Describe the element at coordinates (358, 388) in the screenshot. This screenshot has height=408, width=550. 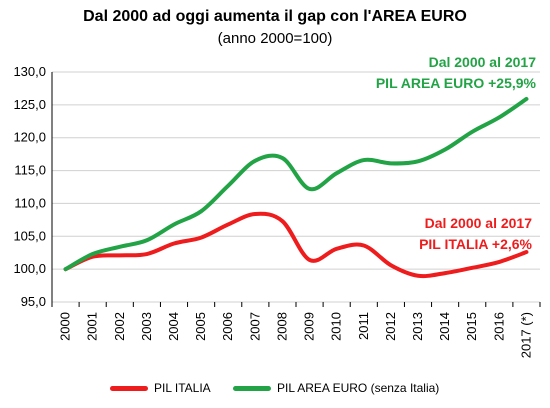
I see `legend-label-euro: PIL AREA EURO (senza Italia)` at that location.